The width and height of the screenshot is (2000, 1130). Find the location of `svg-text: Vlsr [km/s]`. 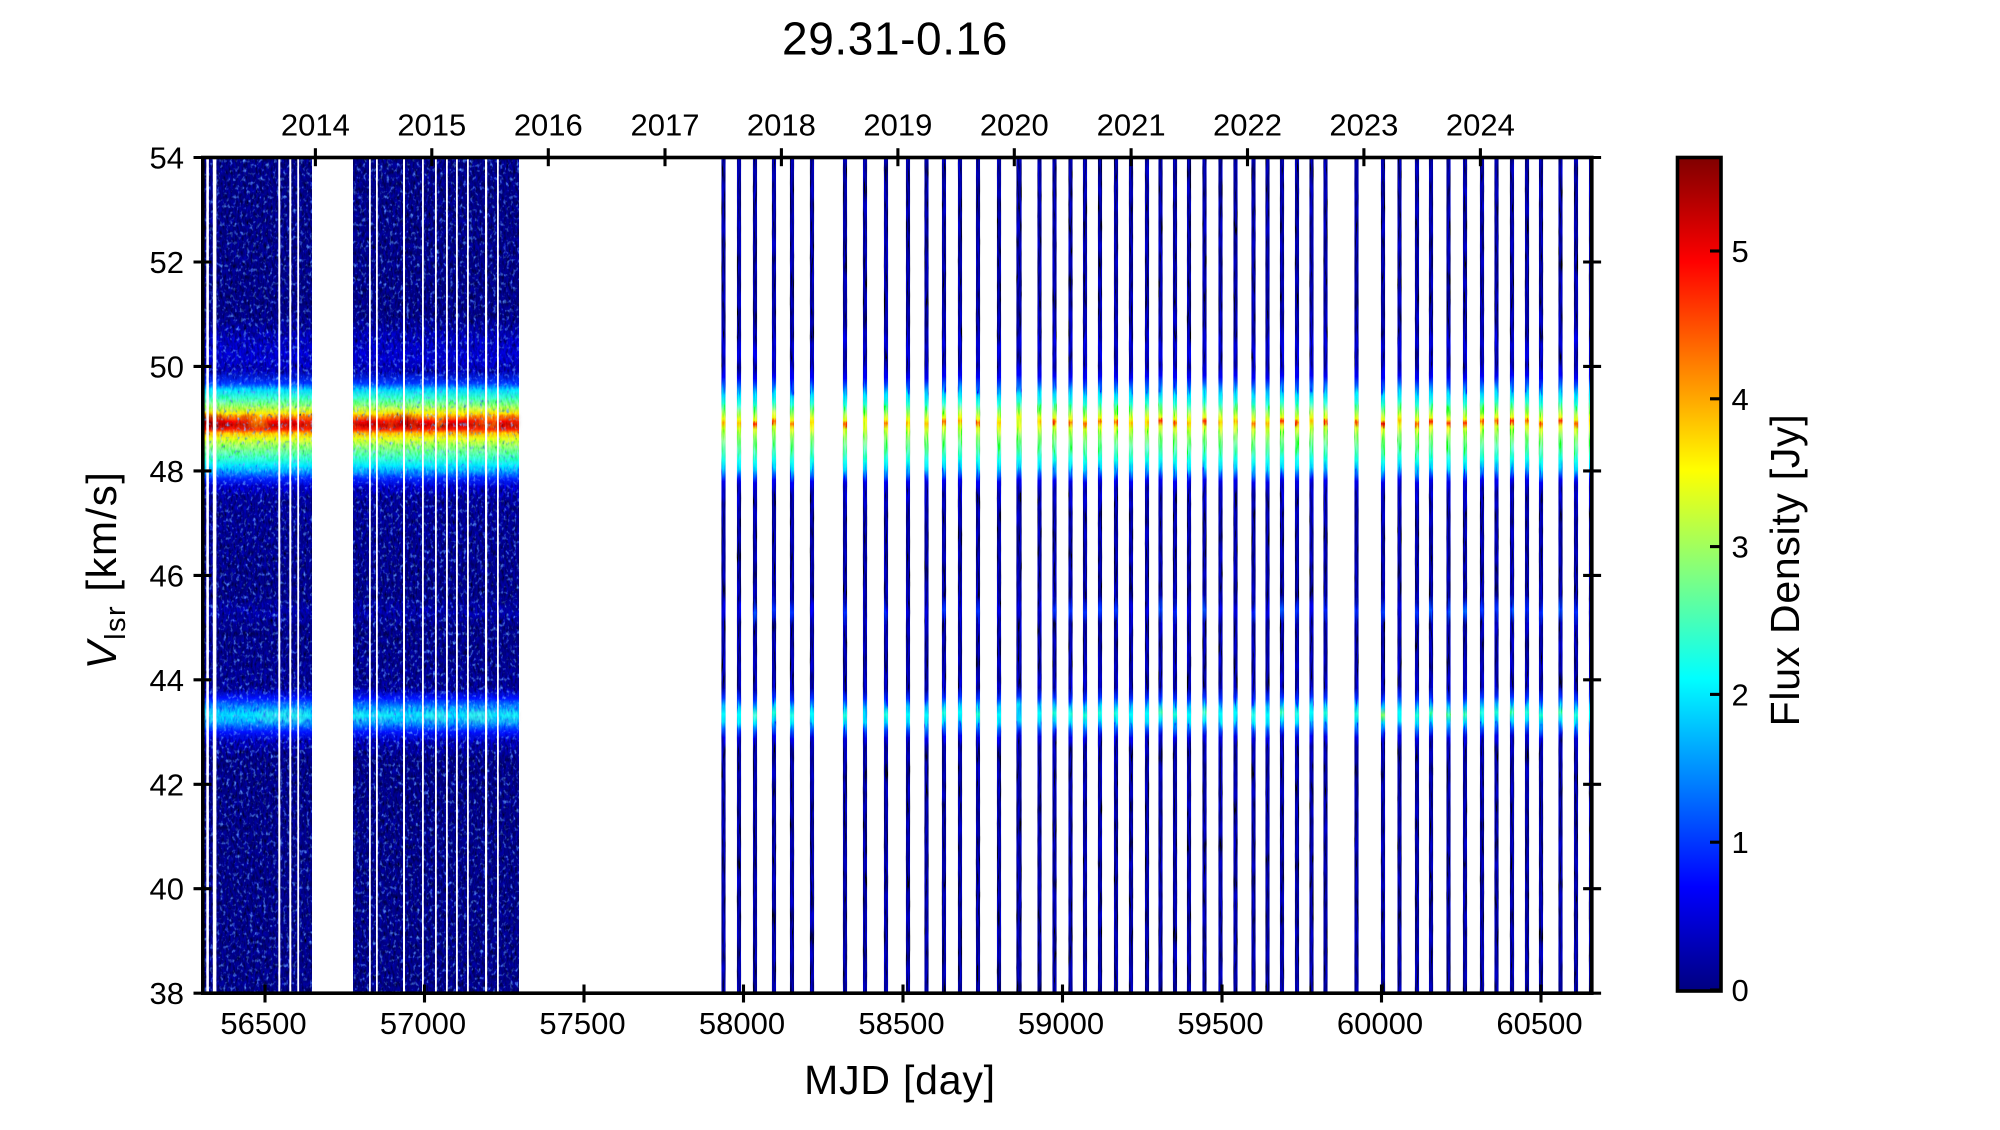

svg-text: Vlsr [km/s] is located at coordinates (105, 570).